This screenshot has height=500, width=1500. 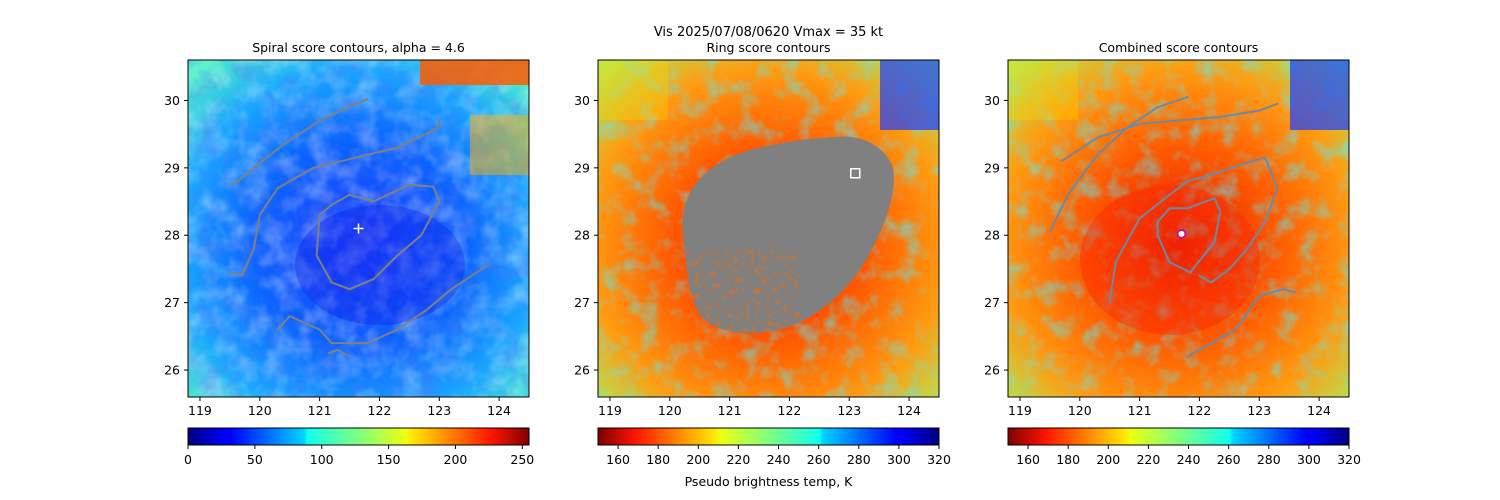 I want to click on x-axis-spiral: 119 120 121 122 123 124, so click(x=349, y=407).